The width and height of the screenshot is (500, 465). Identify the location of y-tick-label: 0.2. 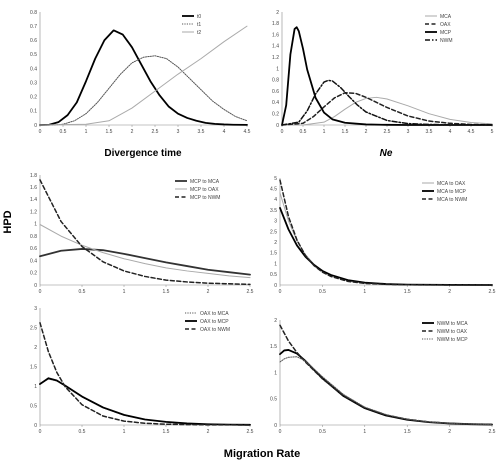
(33, 274).